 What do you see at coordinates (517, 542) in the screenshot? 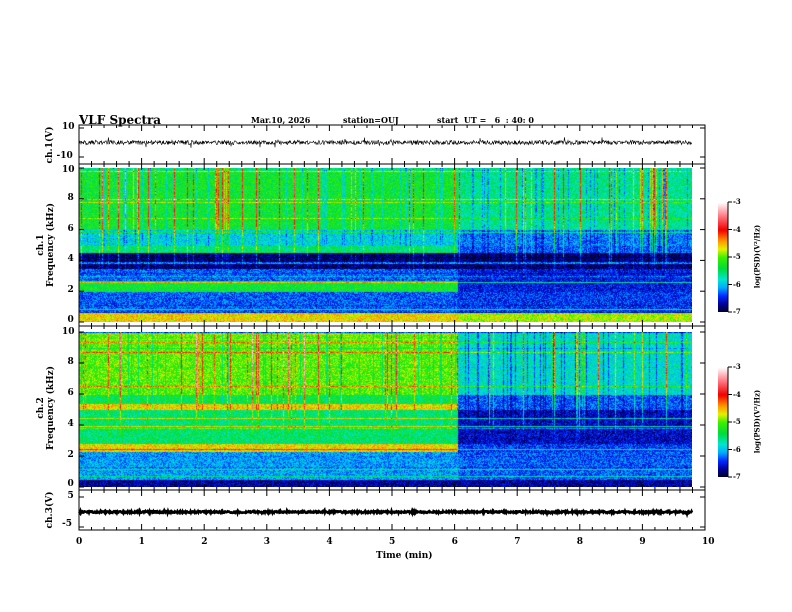
I see `x-tick-label: 7` at bounding box center [517, 542].